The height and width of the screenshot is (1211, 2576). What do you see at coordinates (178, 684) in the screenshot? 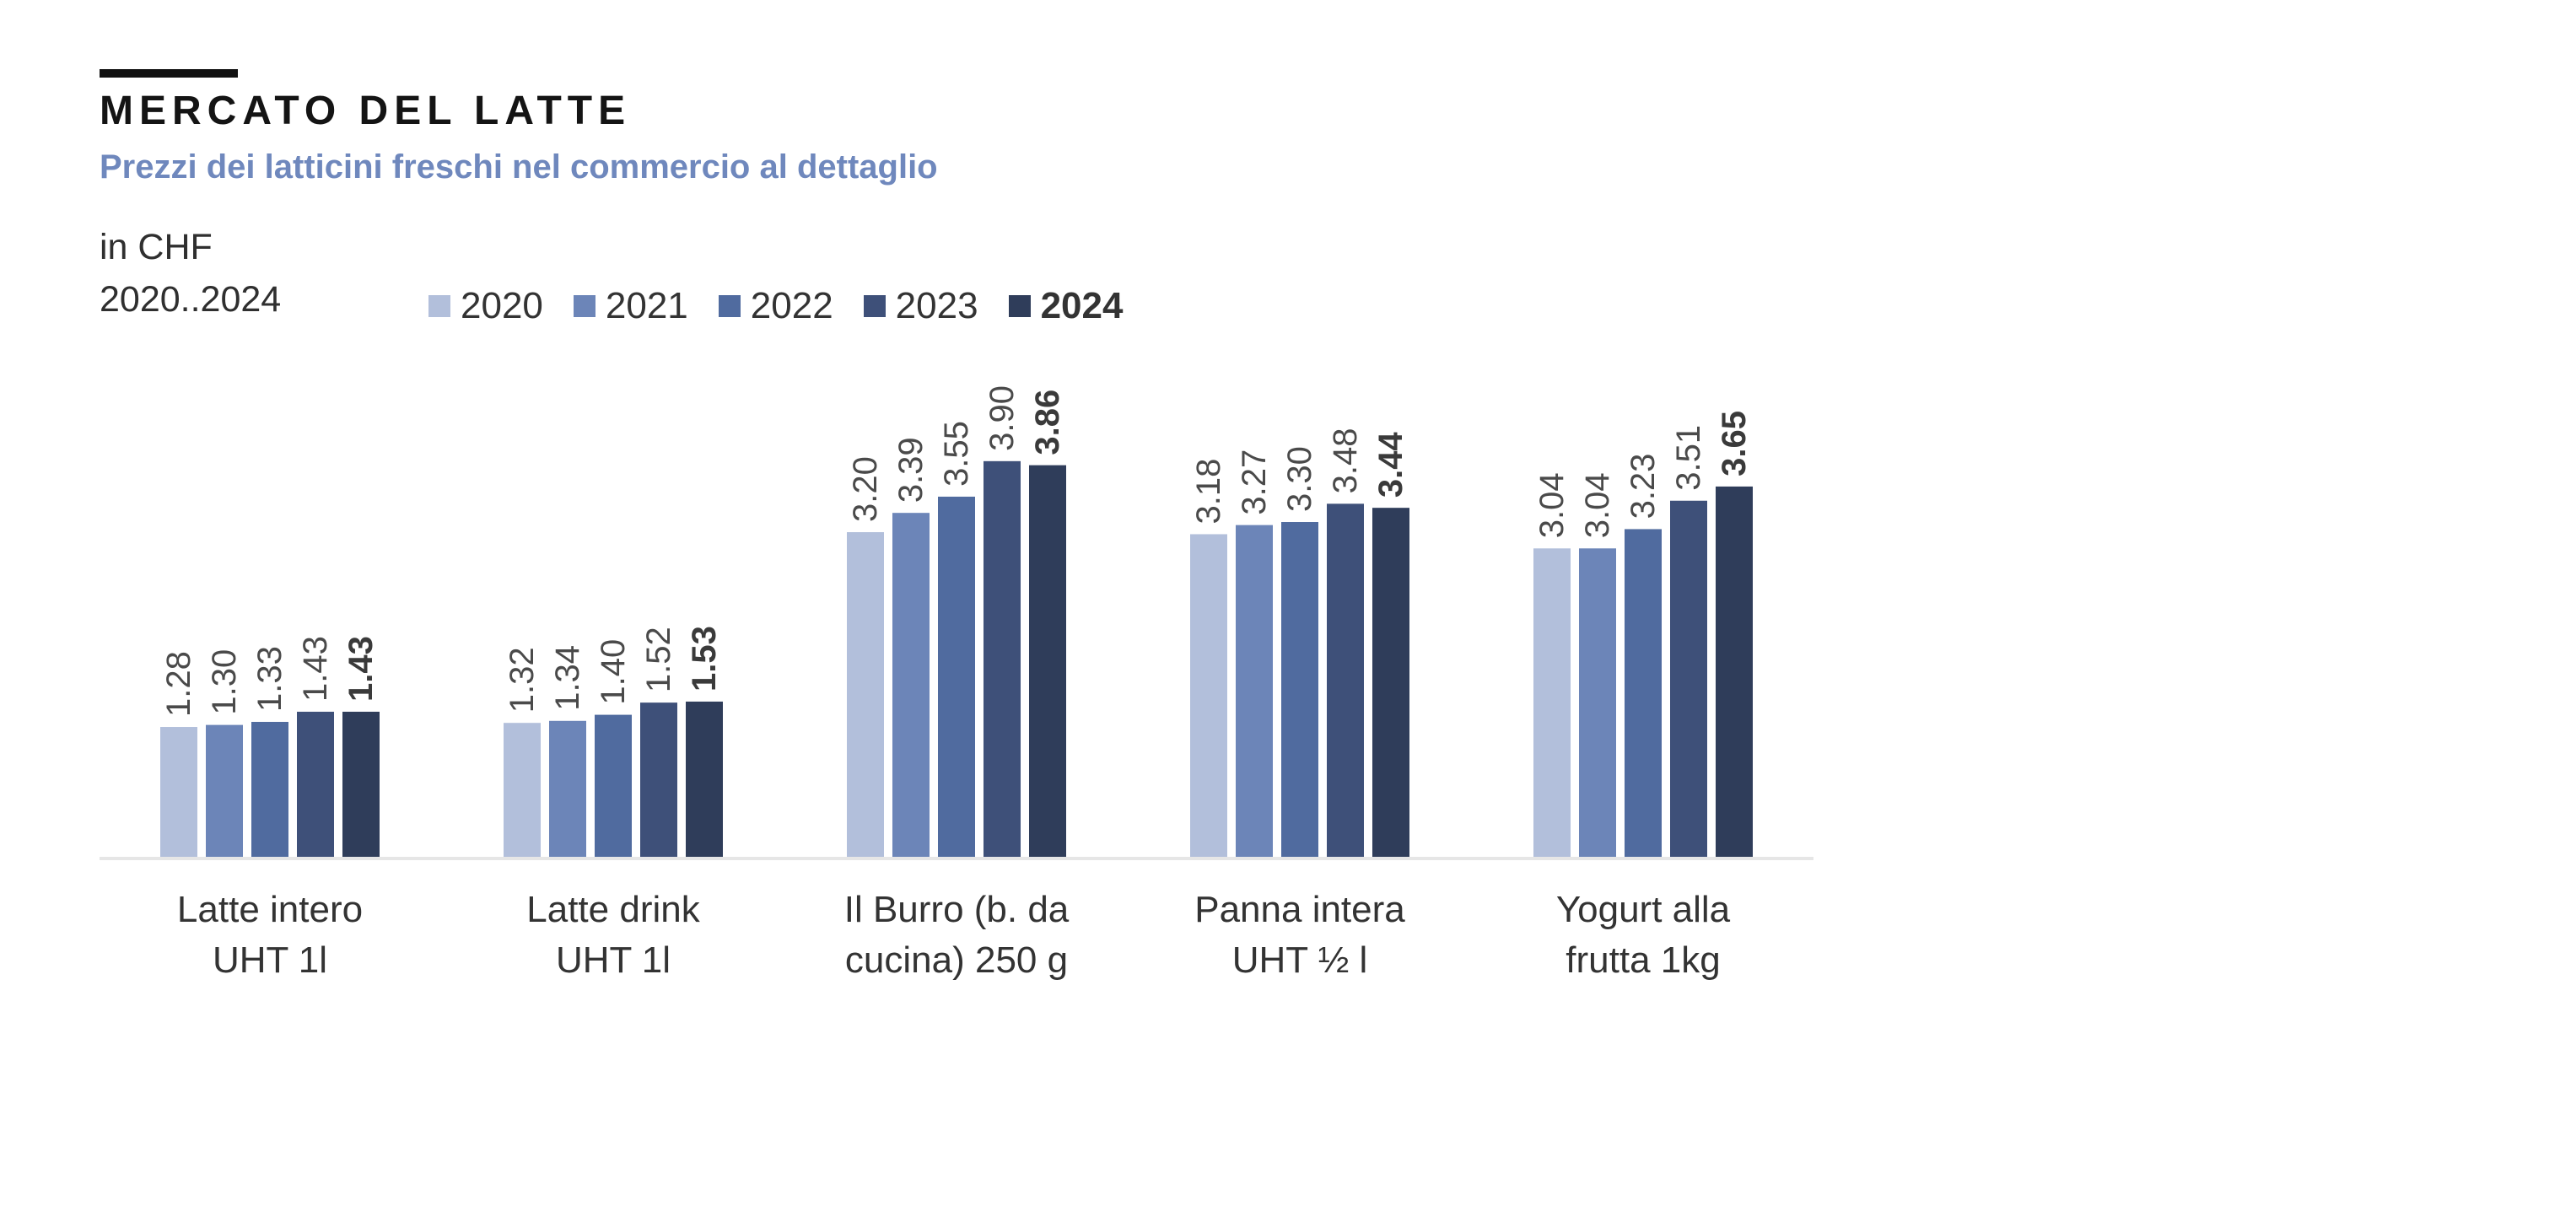
I see `data-label: 1.28` at bounding box center [178, 684].